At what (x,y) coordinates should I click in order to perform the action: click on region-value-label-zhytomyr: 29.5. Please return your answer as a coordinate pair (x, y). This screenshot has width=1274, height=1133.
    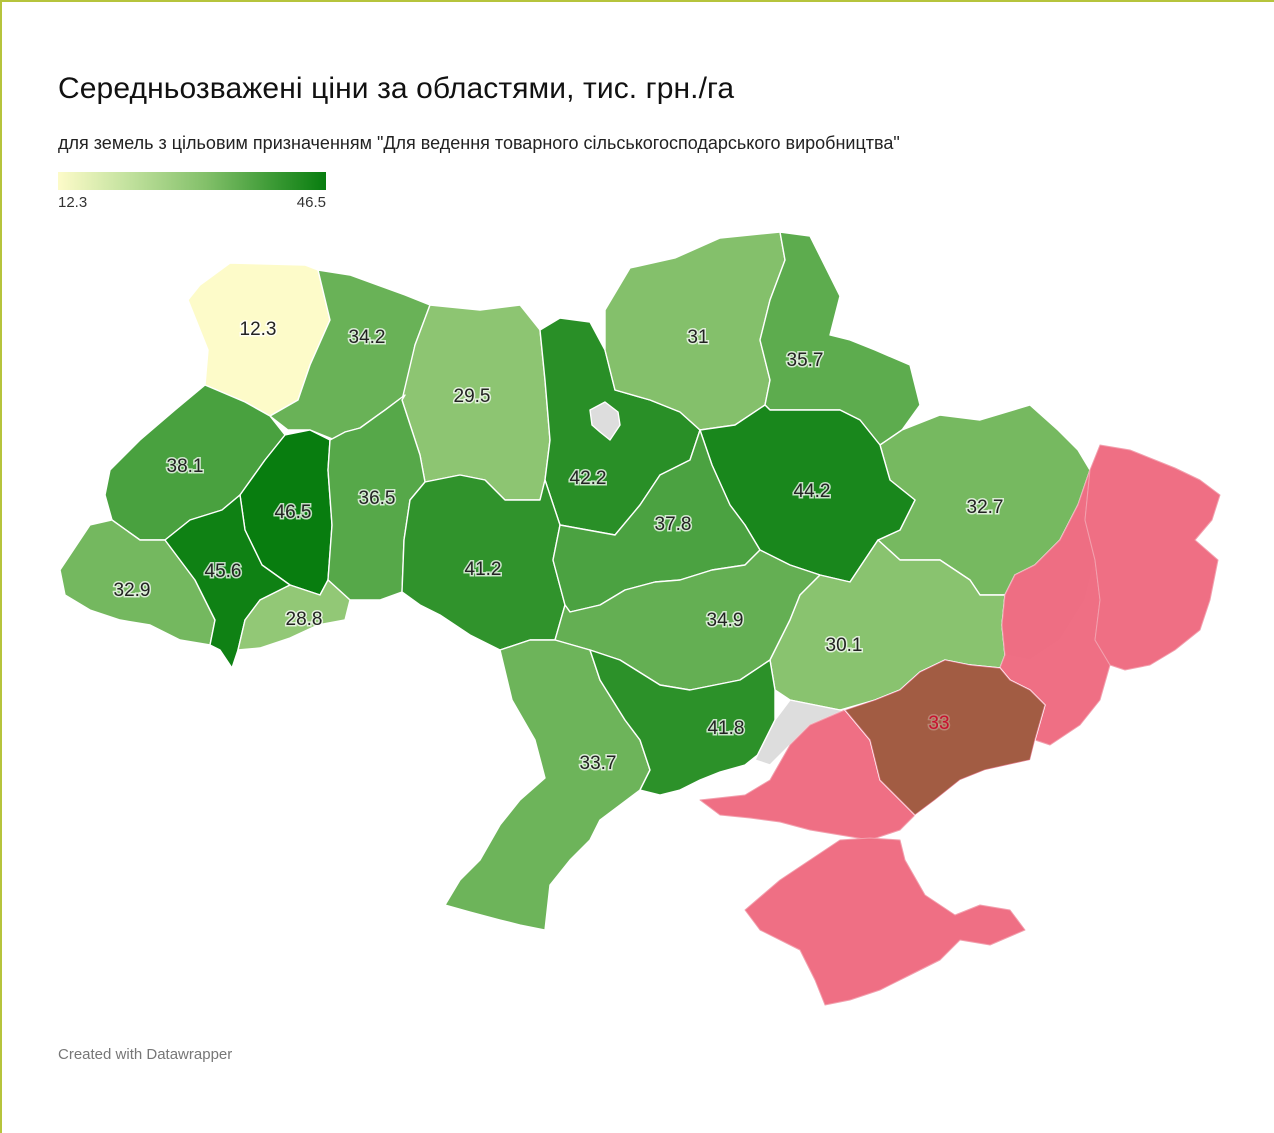
    Looking at the image, I should click on (472, 396).